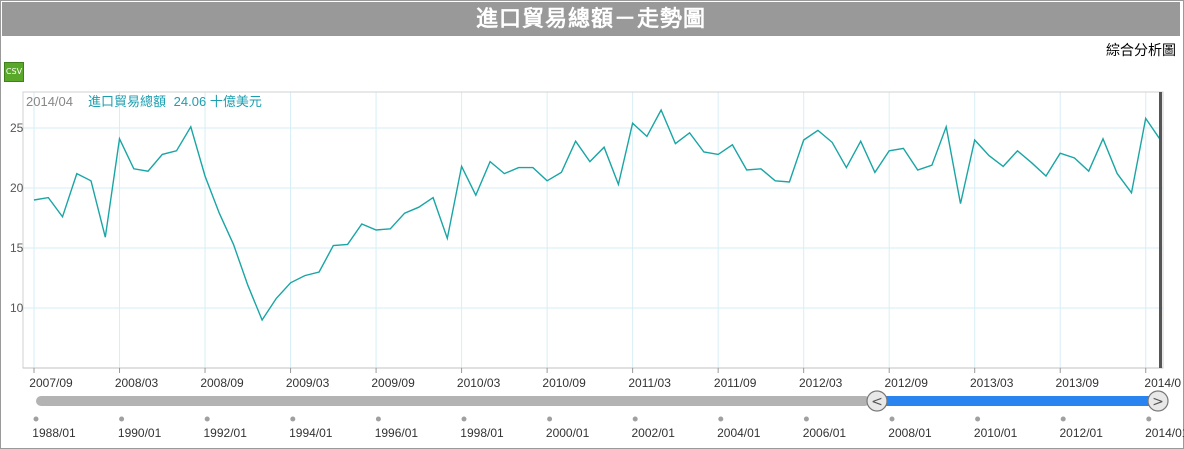 This screenshot has height=449, width=1184. What do you see at coordinates (821, 383) in the screenshot?
I see `x-tick-label: 2012/03` at bounding box center [821, 383].